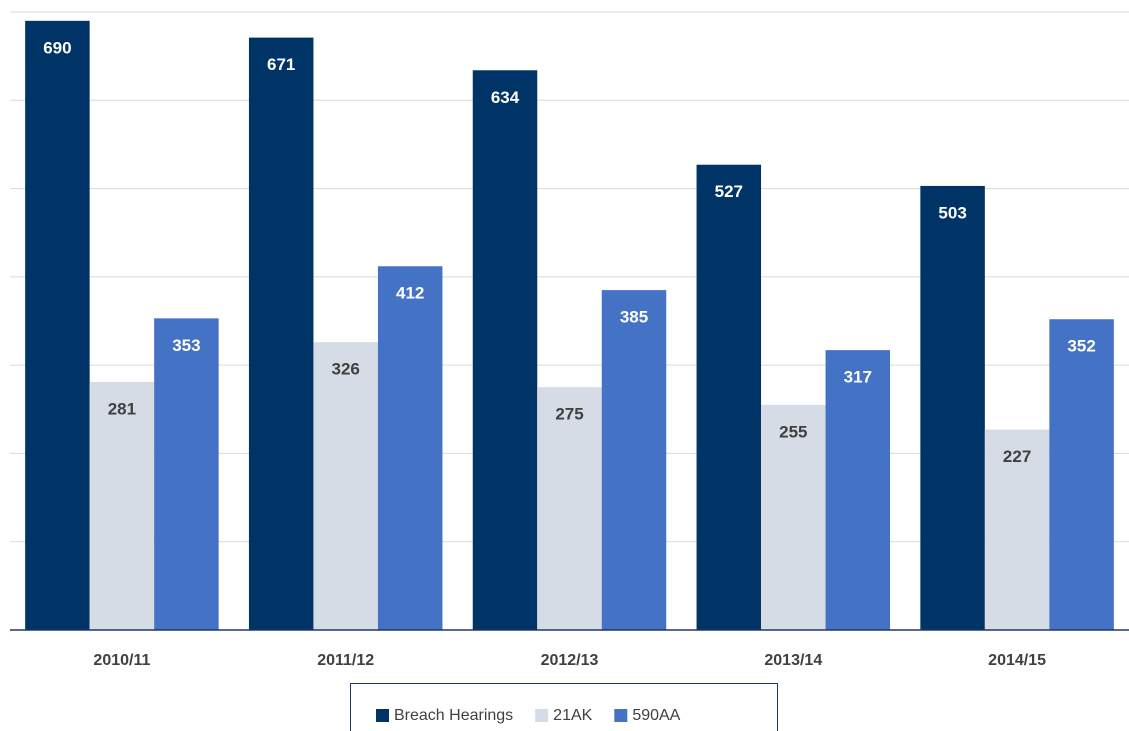 This screenshot has width=1129, height=731. What do you see at coordinates (281, 64) in the screenshot?
I see `data-label: 671` at bounding box center [281, 64].